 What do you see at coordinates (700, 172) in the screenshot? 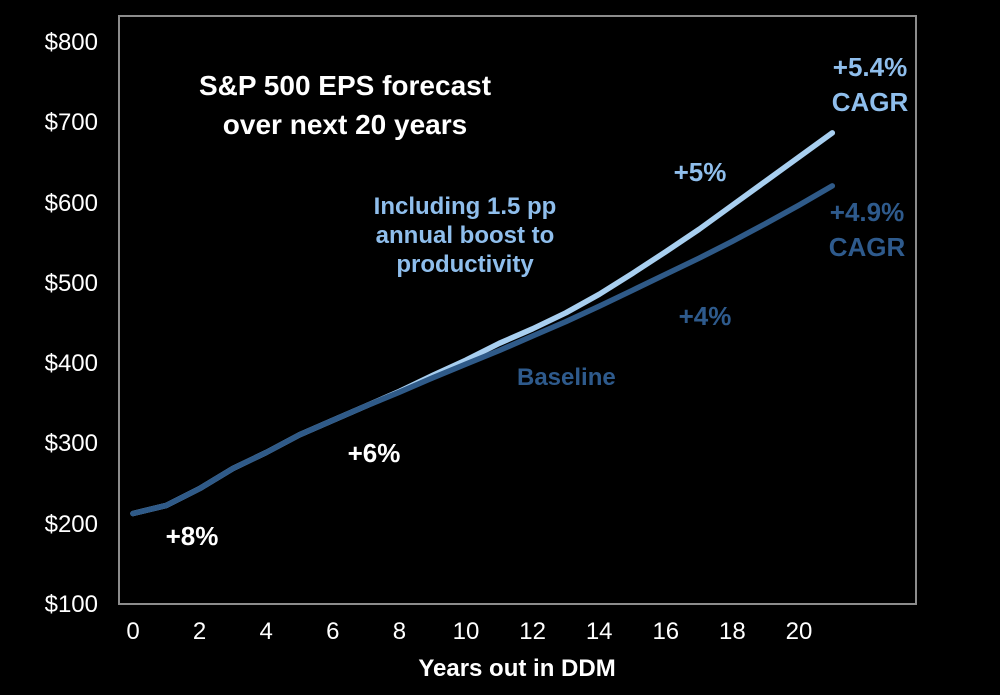
I see `growth-5pct-label: +5%` at bounding box center [700, 172].